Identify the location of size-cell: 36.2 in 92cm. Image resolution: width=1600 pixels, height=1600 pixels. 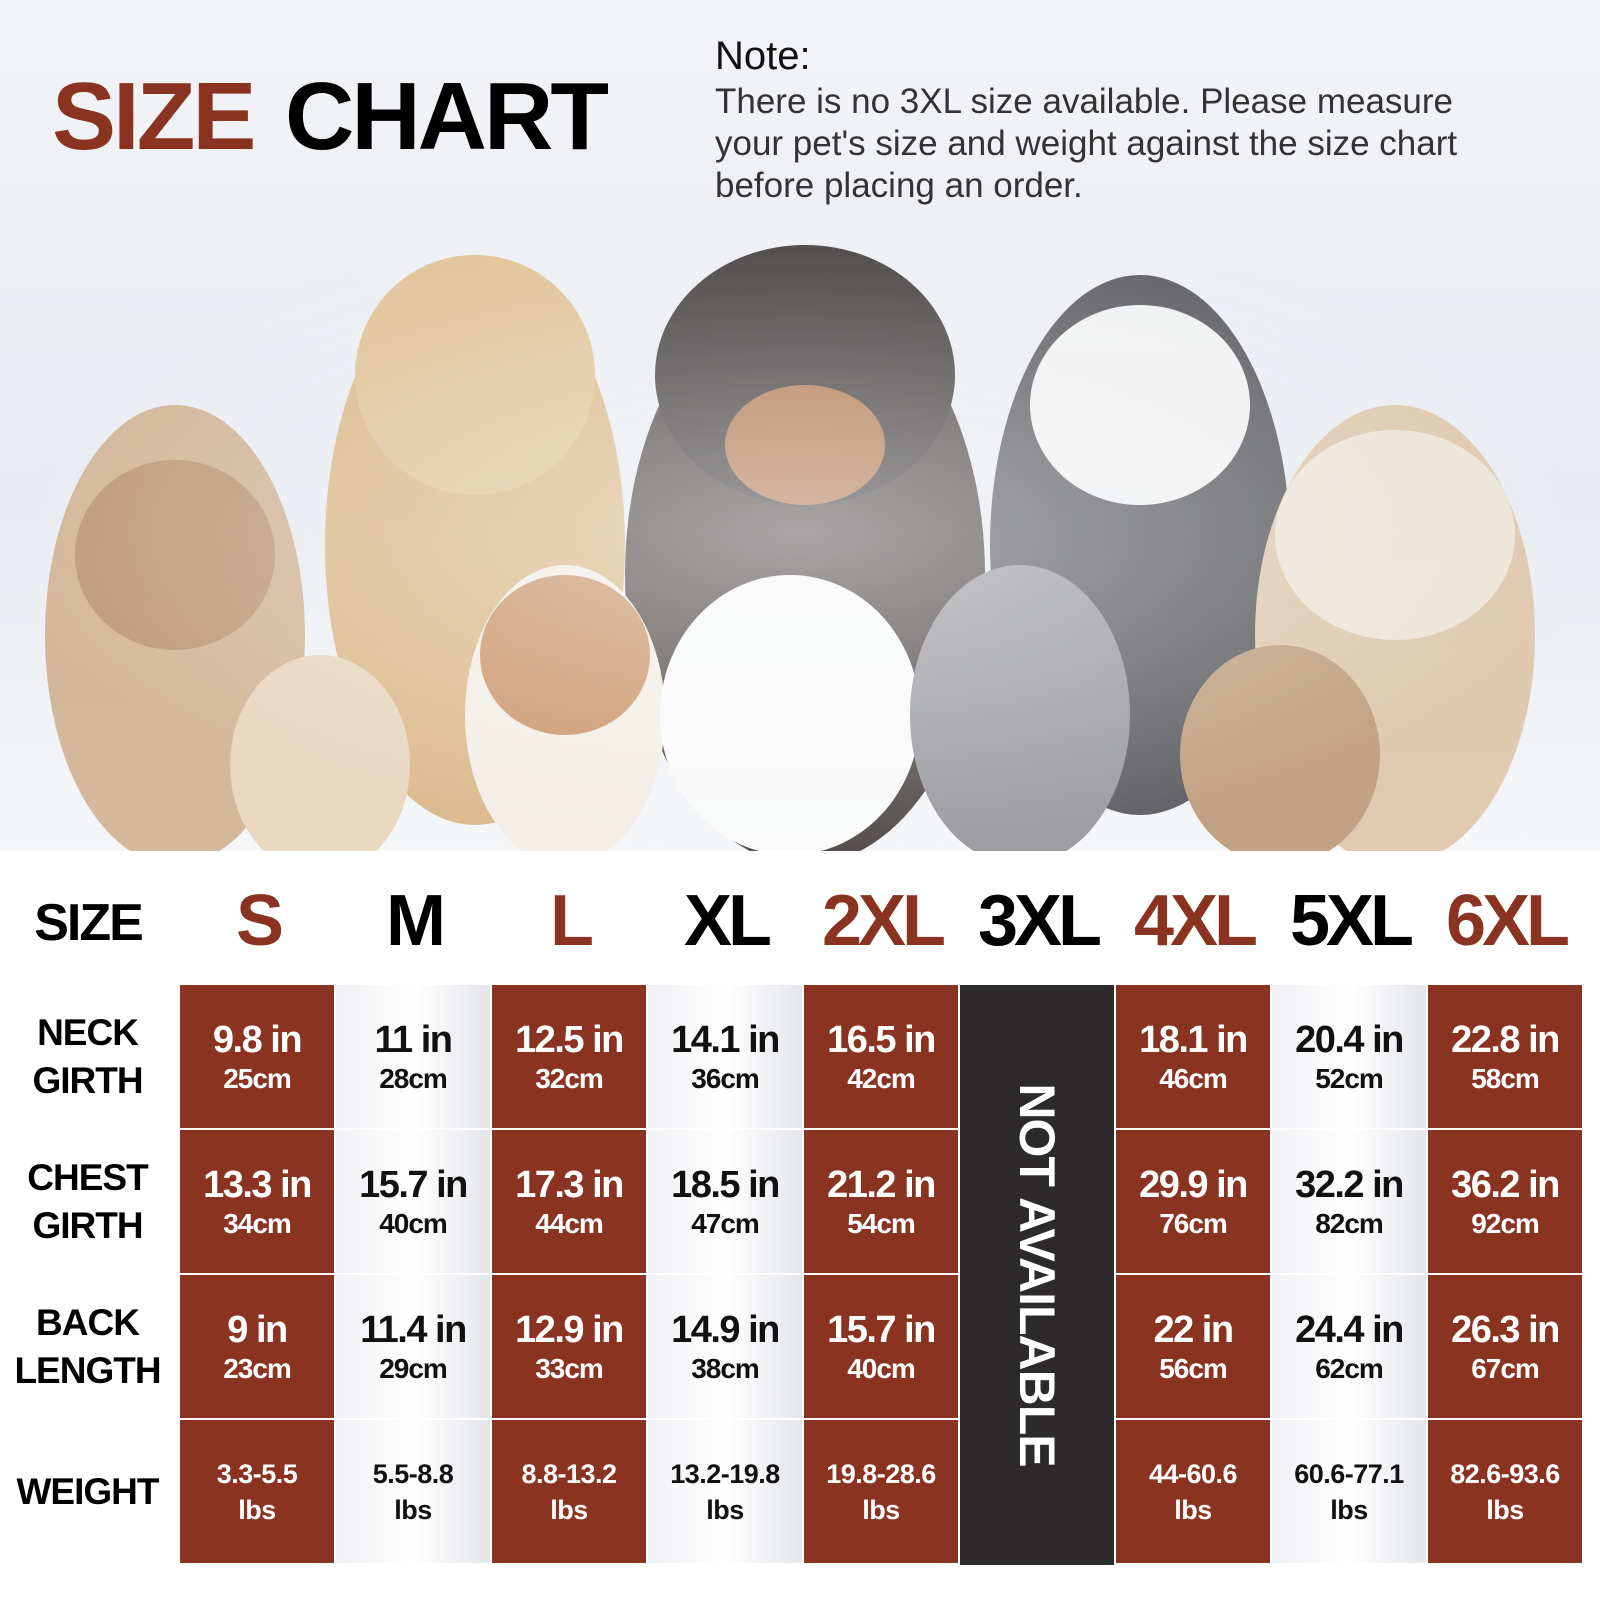
(1505, 1201).